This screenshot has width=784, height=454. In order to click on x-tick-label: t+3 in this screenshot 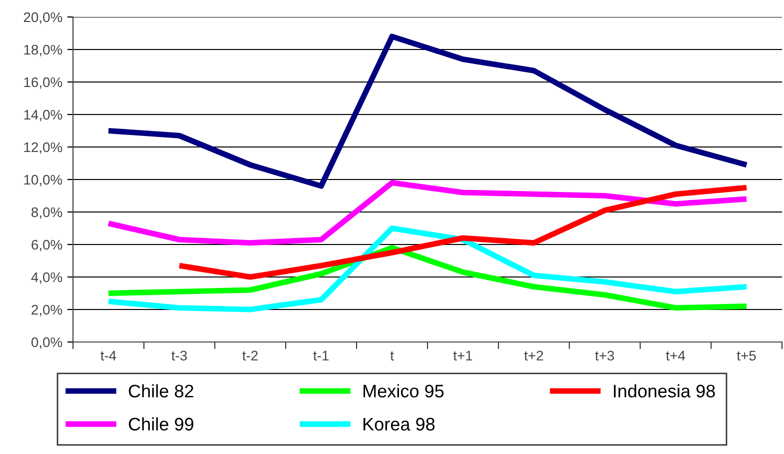, I will do `click(604, 355)`.